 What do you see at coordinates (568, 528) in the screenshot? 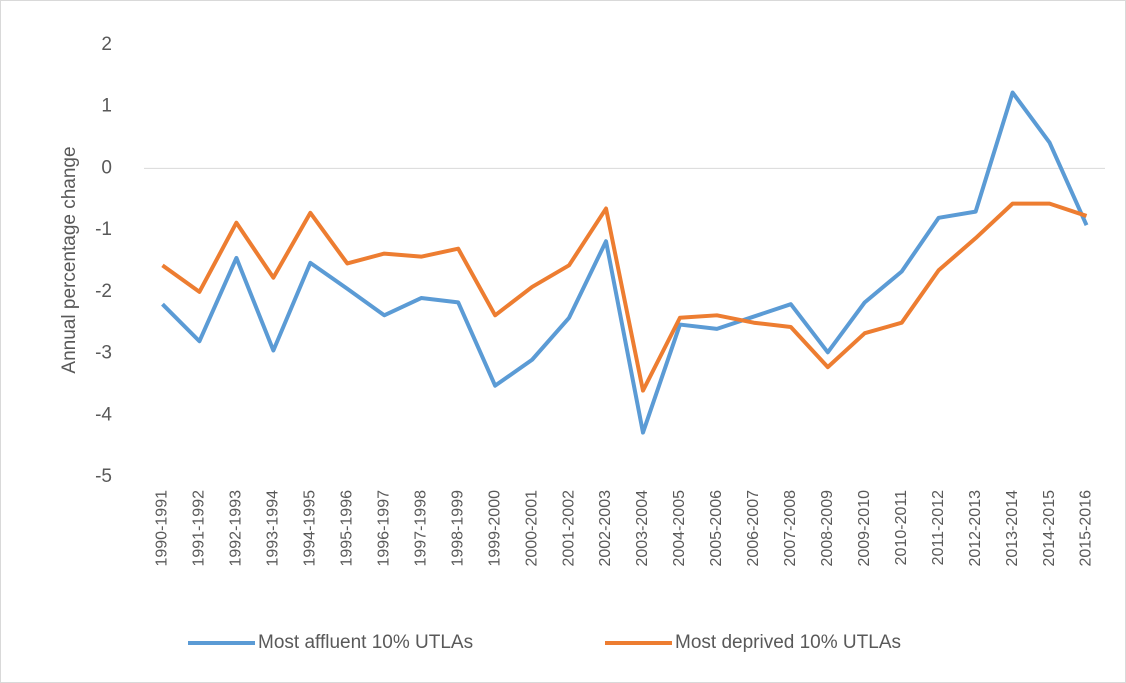
I see `x-tick-label: 2001-2002` at bounding box center [568, 528].